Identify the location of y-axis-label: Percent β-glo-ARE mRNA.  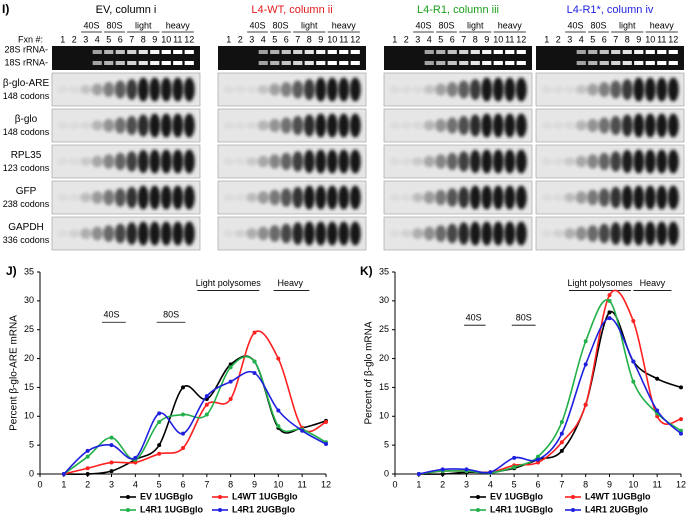
(14, 373).